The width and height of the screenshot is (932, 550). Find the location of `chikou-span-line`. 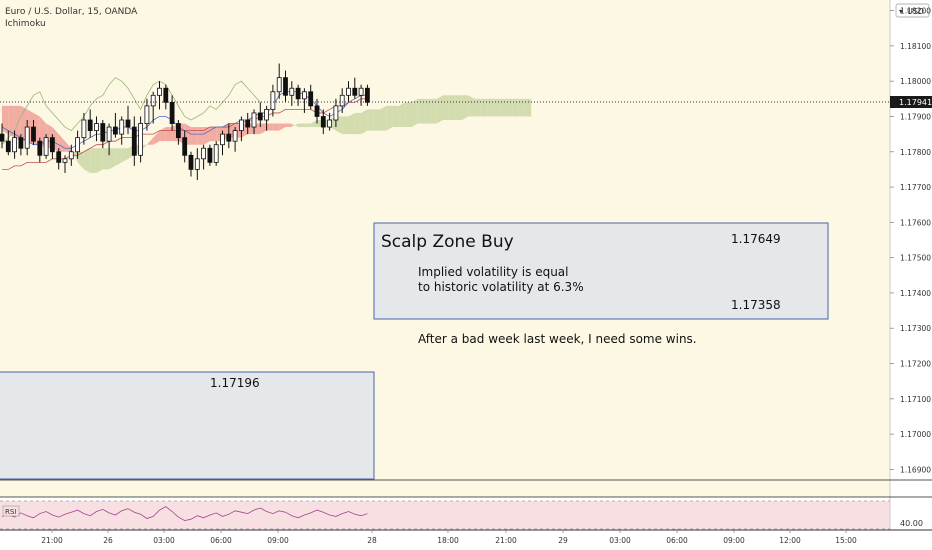

chikou-span-line is located at coordinates (131, 111).